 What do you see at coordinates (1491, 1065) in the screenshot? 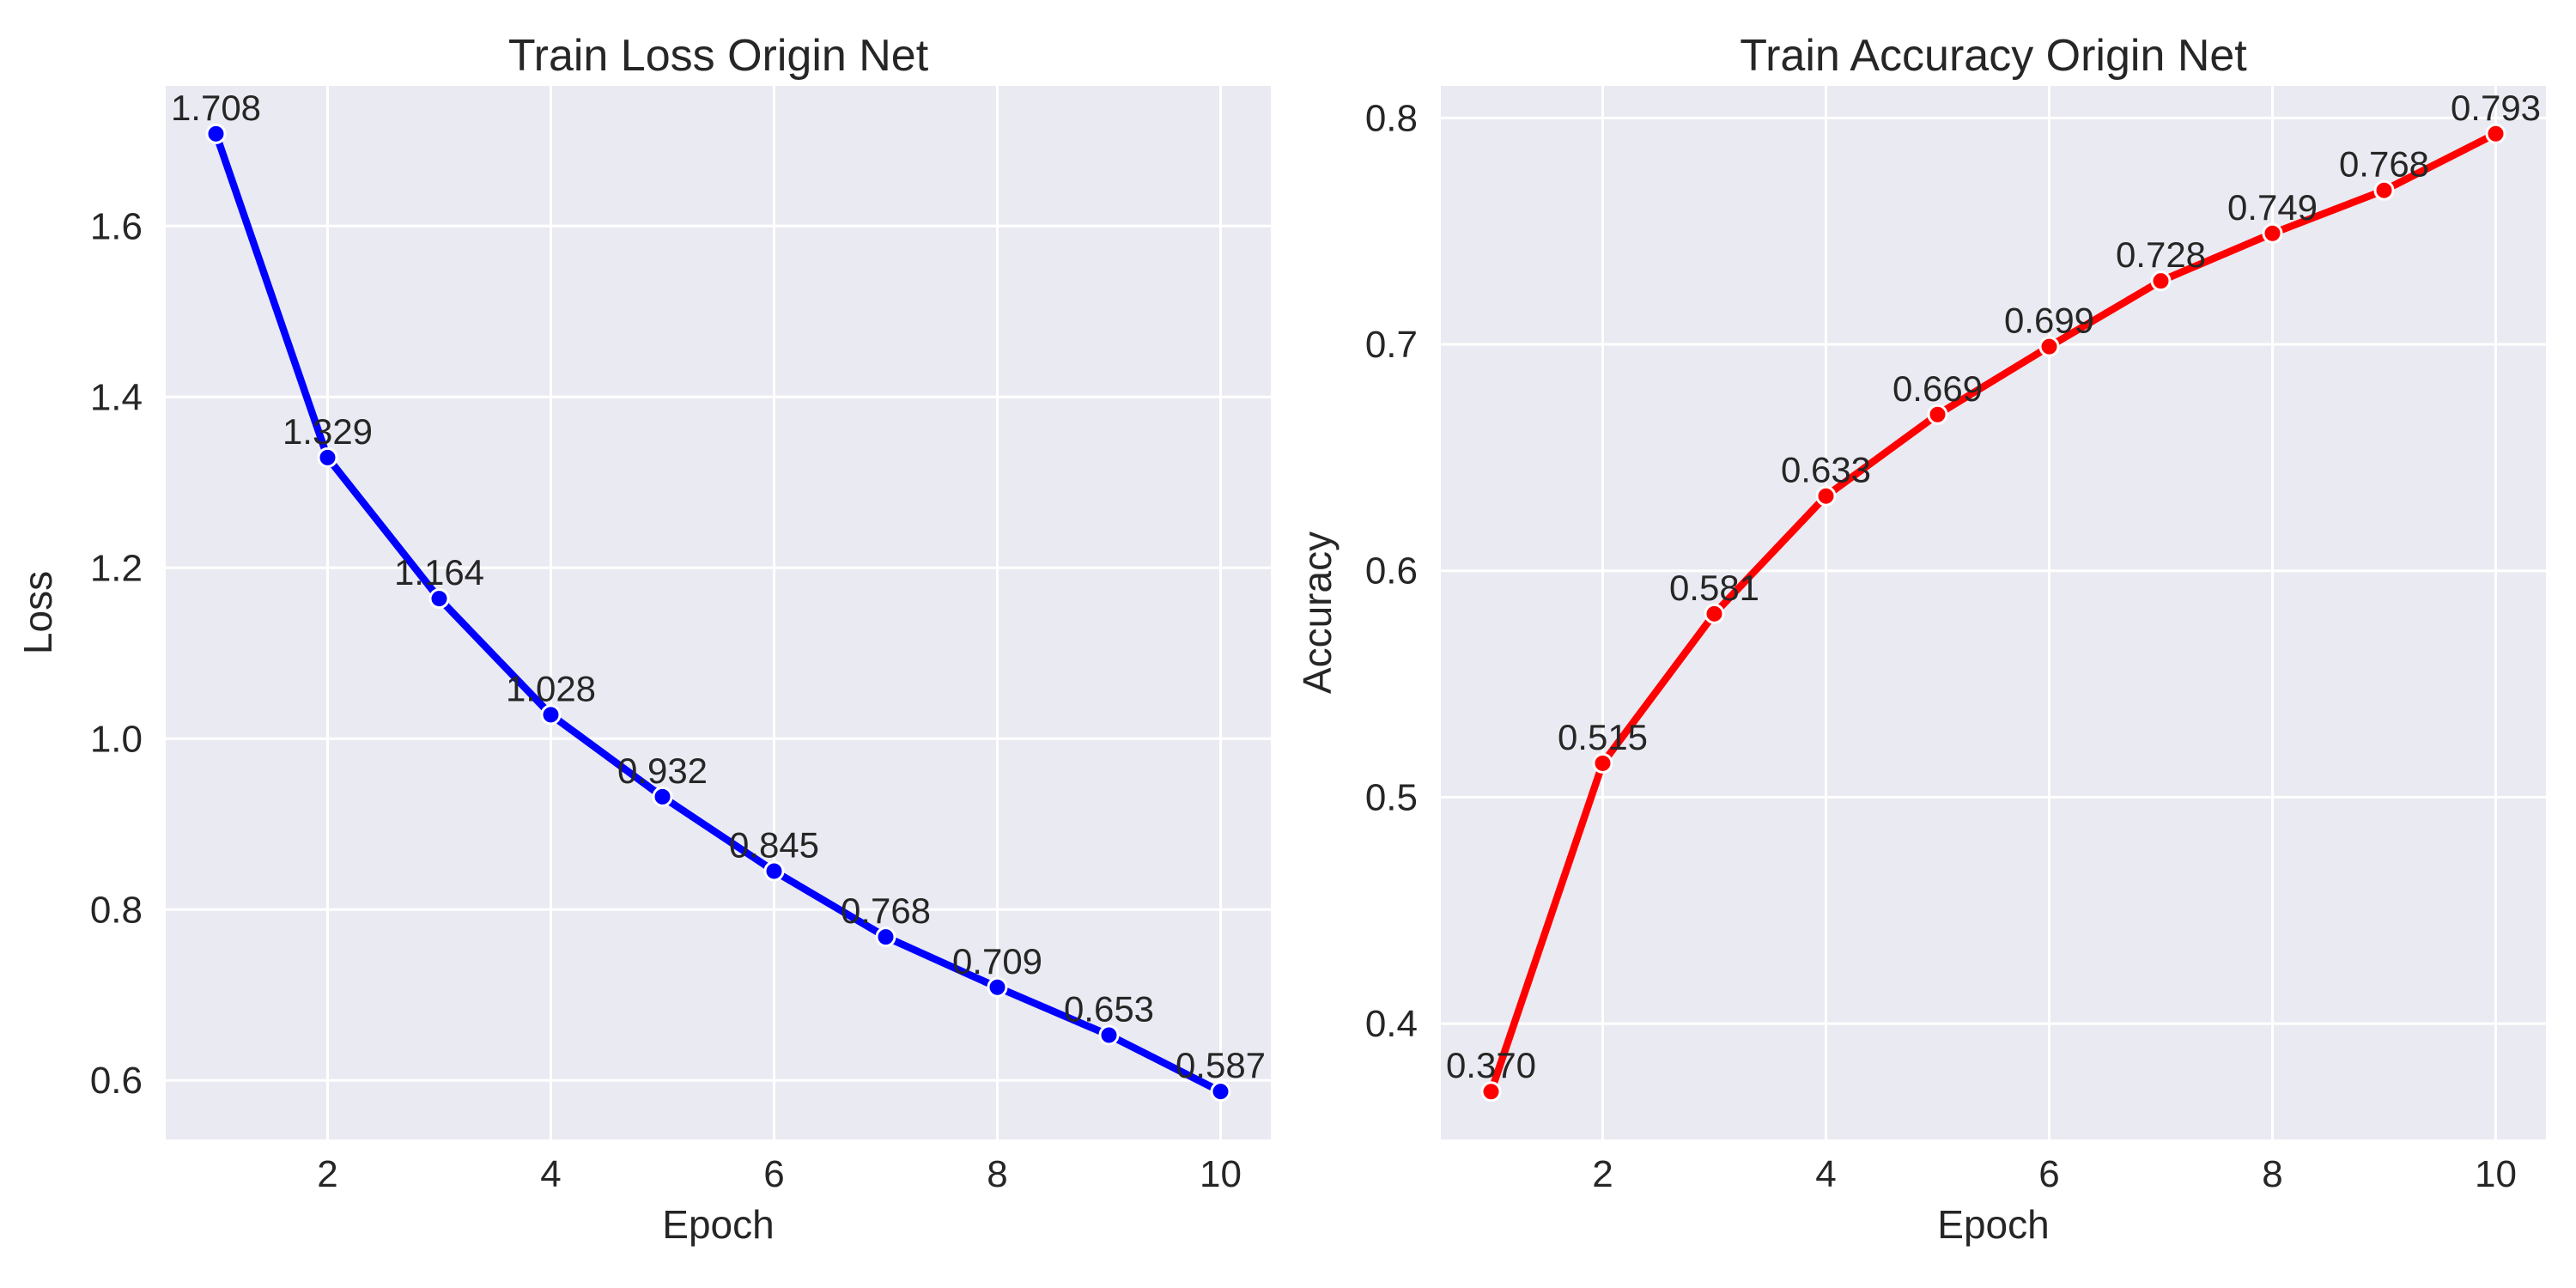
I see `data-point-label: 0.370` at bounding box center [1491, 1065].